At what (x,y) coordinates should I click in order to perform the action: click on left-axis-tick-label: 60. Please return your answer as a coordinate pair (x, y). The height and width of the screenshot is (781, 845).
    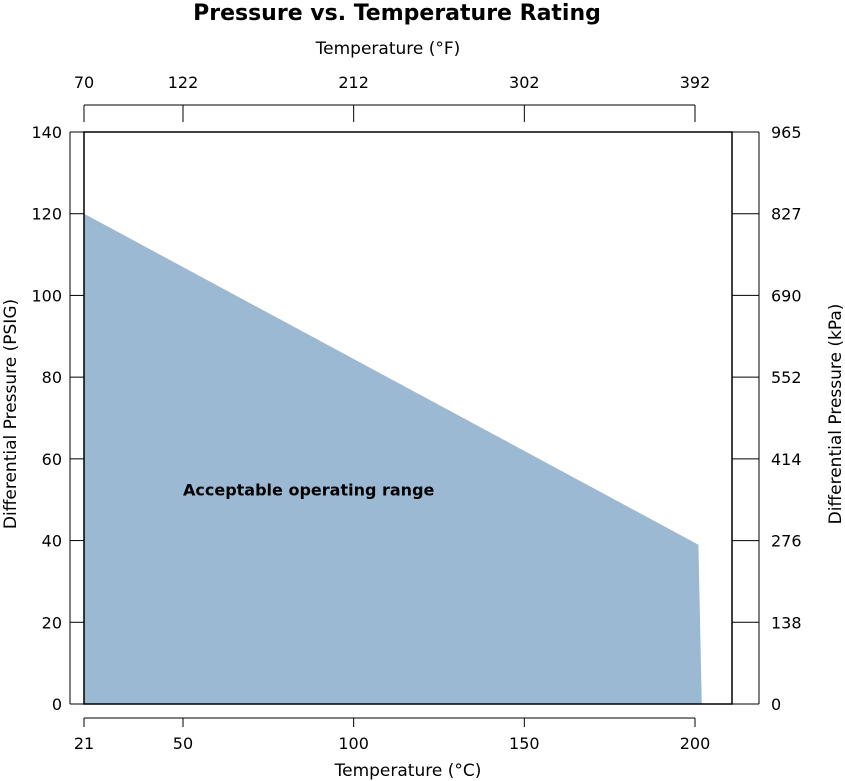
    Looking at the image, I should click on (52, 459).